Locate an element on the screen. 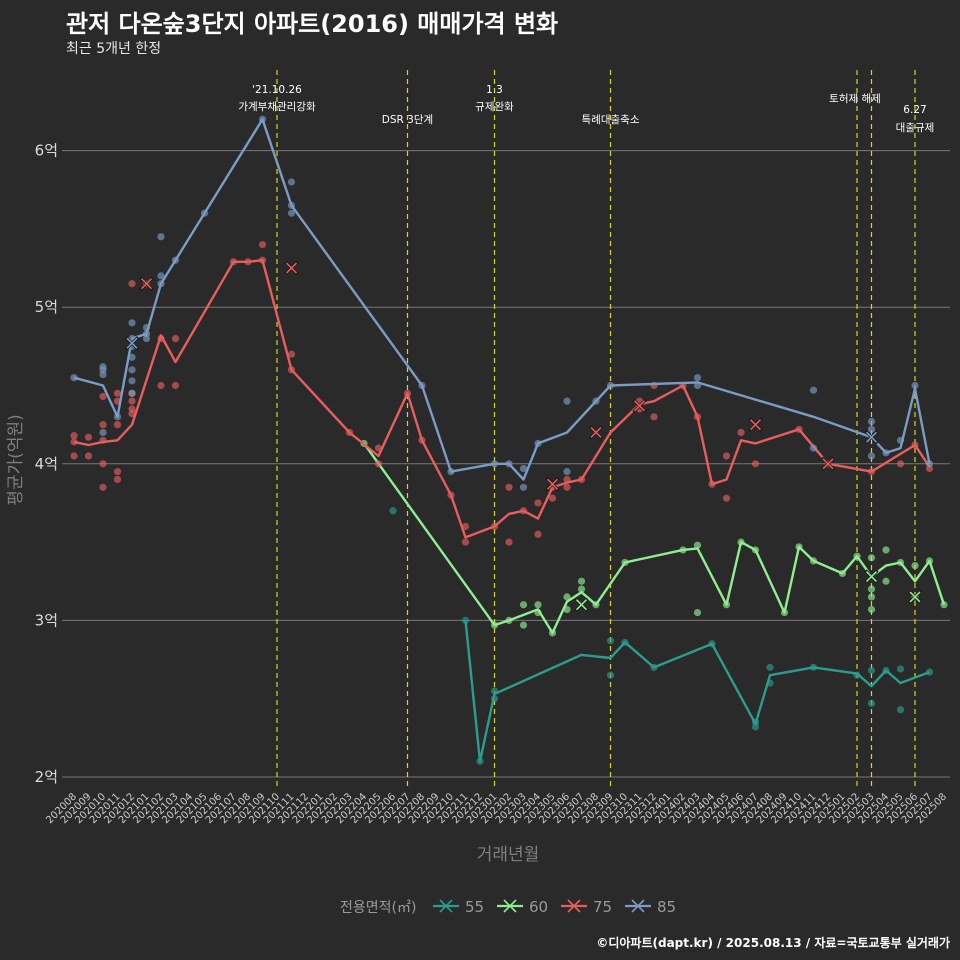 Image resolution: width=960 pixels, height=960 pixels. y-tick-label: 5억 is located at coordinates (46, 307).